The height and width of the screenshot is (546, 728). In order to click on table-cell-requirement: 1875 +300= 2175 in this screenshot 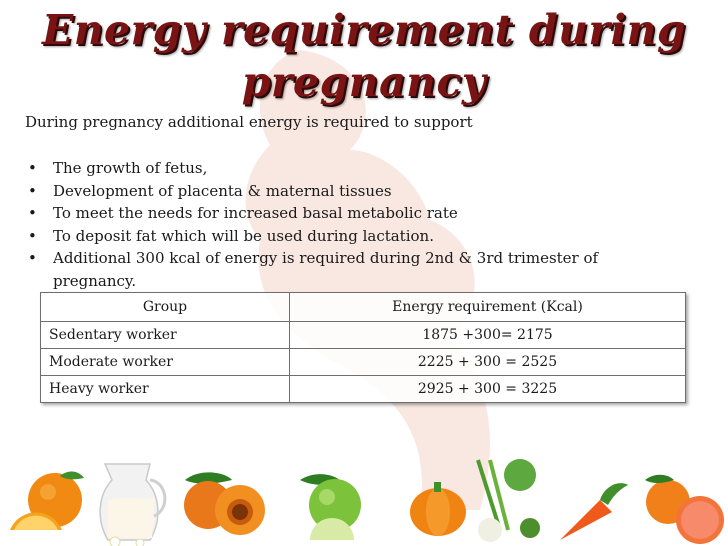, I will do `click(487, 335)`.